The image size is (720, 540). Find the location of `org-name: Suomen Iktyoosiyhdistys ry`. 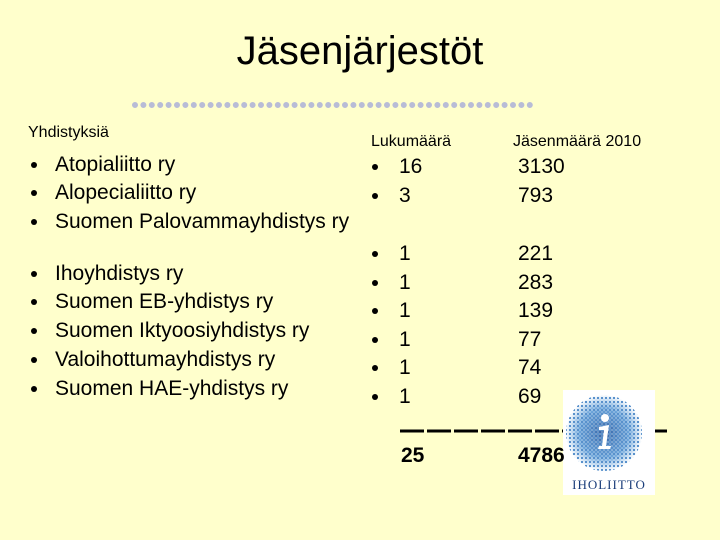

org-name: Suomen Iktyoosiyhdistys ry is located at coordinates (182, 330).